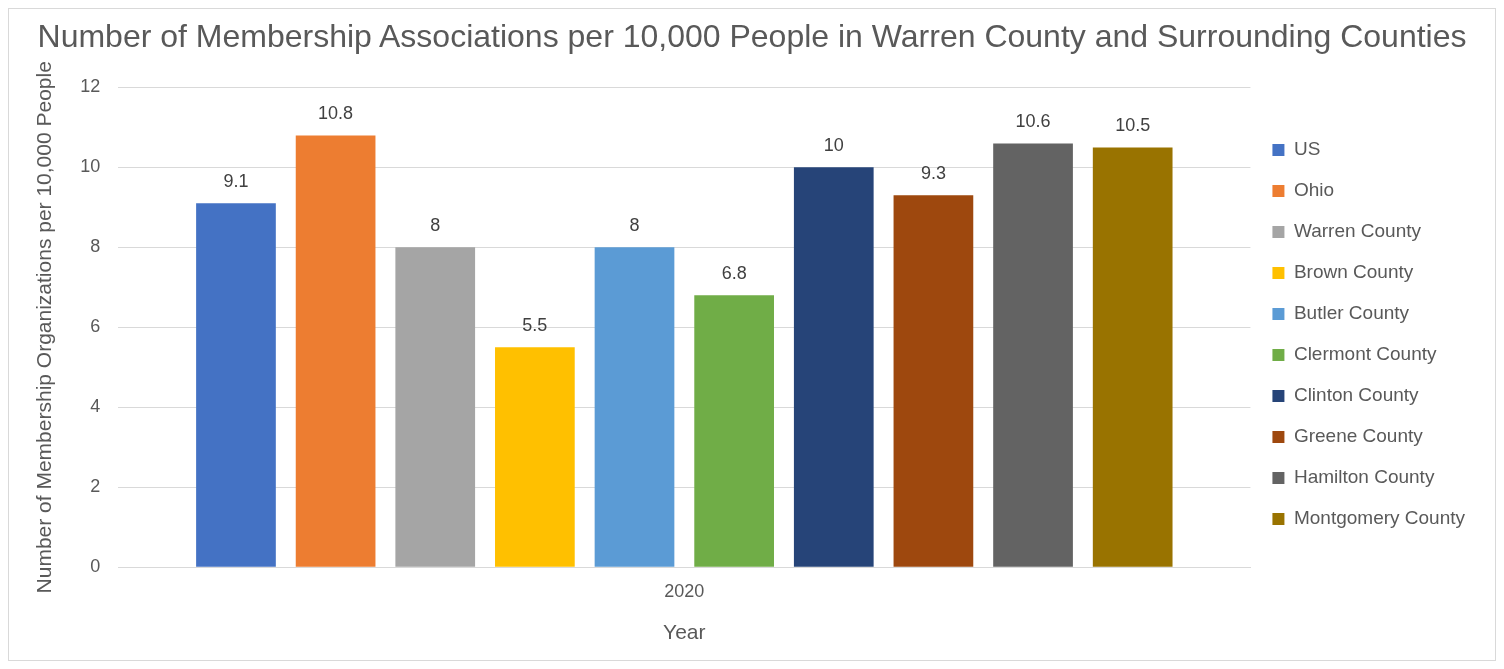 The width and height of the screenshot is (1504, 669). I want to click on legend-label: Ohio, so click(1314, 190).